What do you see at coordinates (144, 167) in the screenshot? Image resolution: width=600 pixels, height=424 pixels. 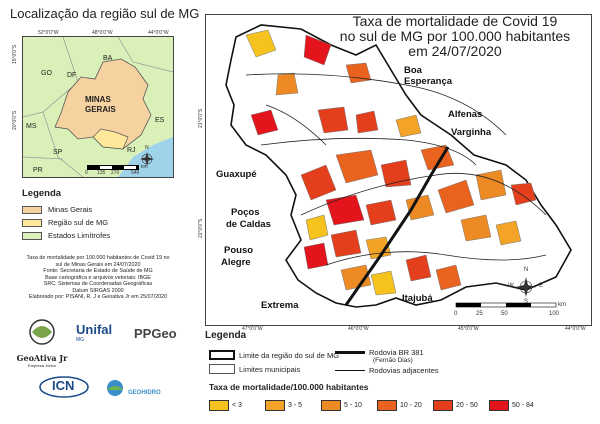 I see `inset-scale-unit: km` at bounding box center [144, 167].